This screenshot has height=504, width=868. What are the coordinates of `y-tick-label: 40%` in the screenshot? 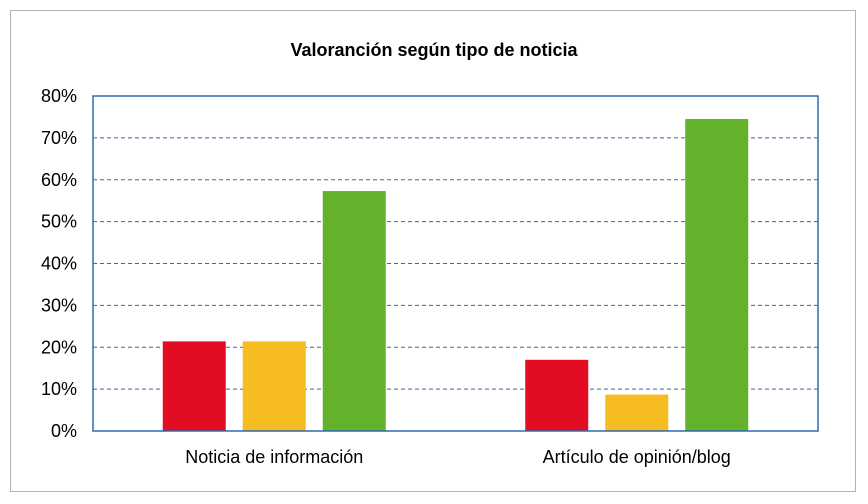 It's located at (59, 264).